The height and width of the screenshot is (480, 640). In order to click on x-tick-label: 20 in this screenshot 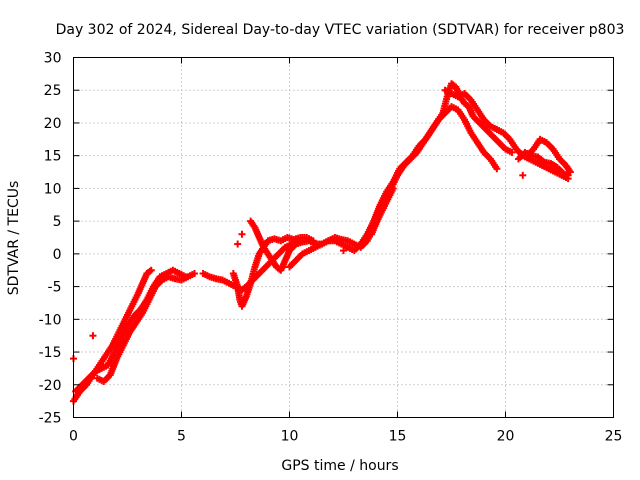, I will do `click(506, 437)`.